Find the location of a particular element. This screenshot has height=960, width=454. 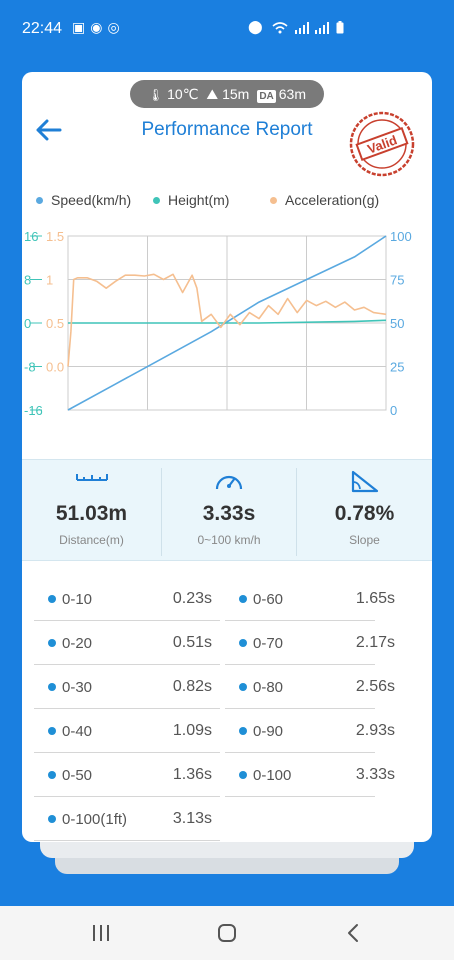

ruler-icon is located at coordinates (91, 477).